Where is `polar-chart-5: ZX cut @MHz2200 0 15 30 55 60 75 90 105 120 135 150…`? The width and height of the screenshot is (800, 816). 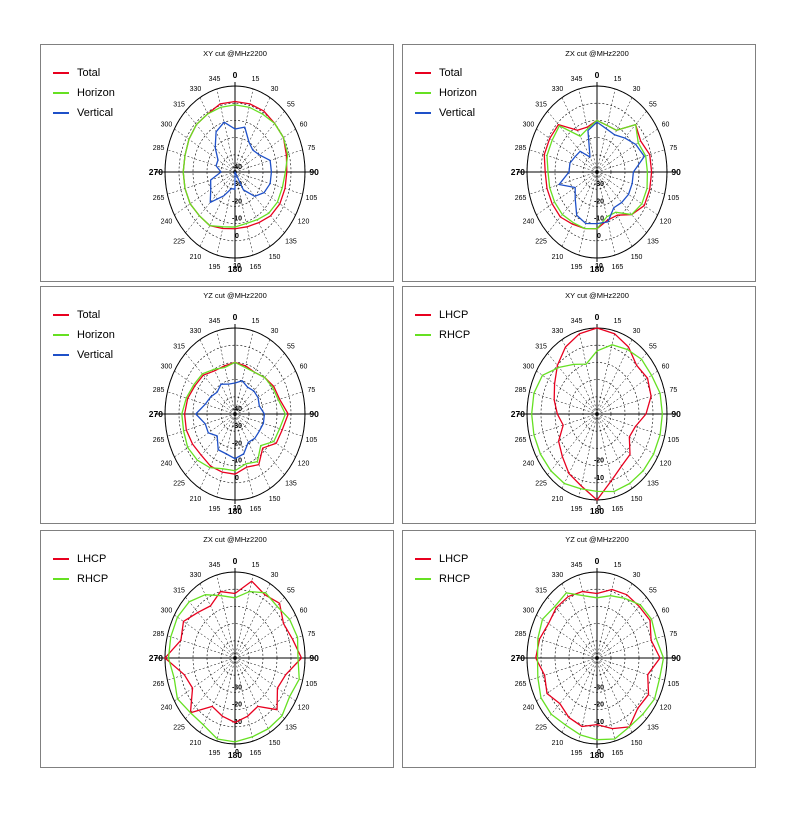 polar-chart-5: ZX cut @MHz2200 0 15 30 55 60 75 90 105 120 135 150… is located at coordinates (234, 647).